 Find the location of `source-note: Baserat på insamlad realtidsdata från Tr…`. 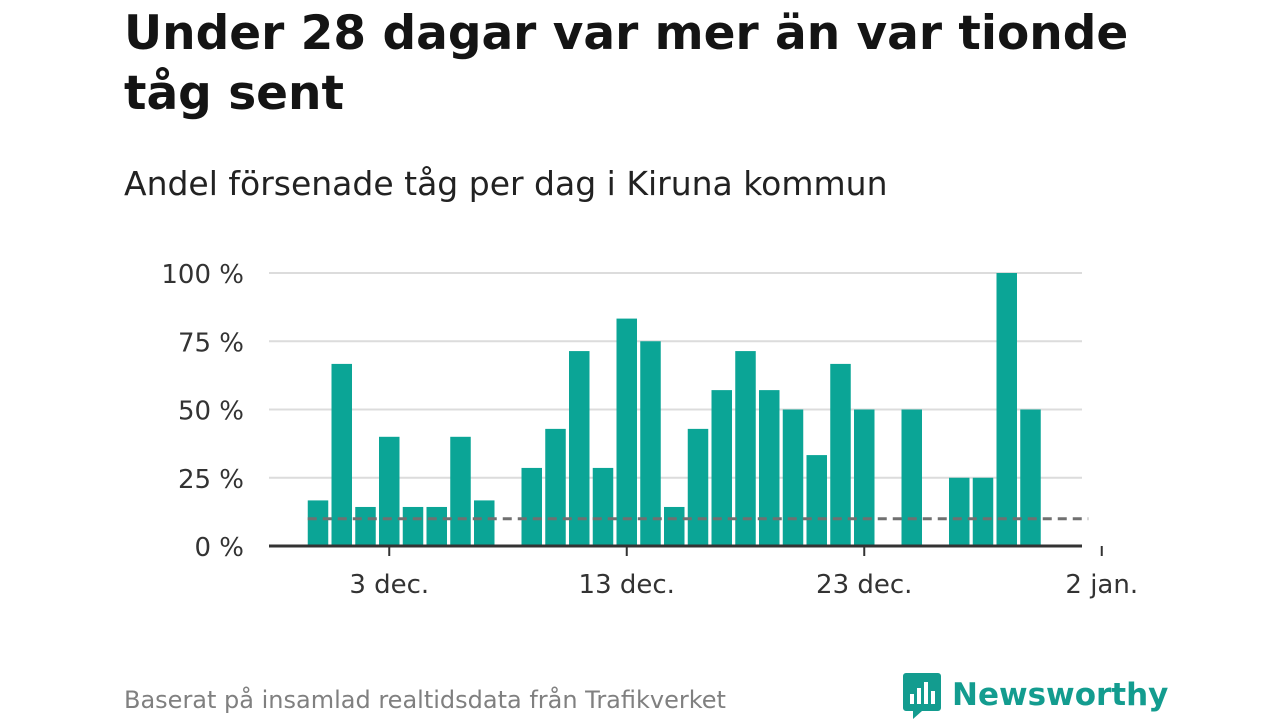

source-note: Baserat på insamlad realtidsdata från Tr… is located at coordinates (425, 700).